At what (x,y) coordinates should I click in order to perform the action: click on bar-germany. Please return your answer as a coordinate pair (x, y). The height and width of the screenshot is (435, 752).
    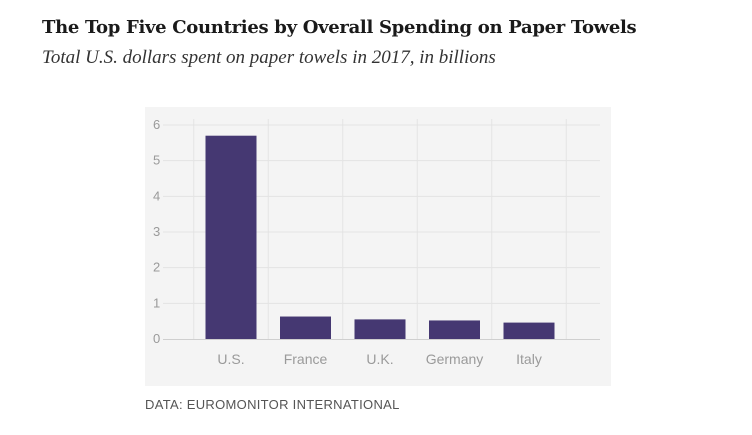
    Looking at the image, I should click on (454, 329).